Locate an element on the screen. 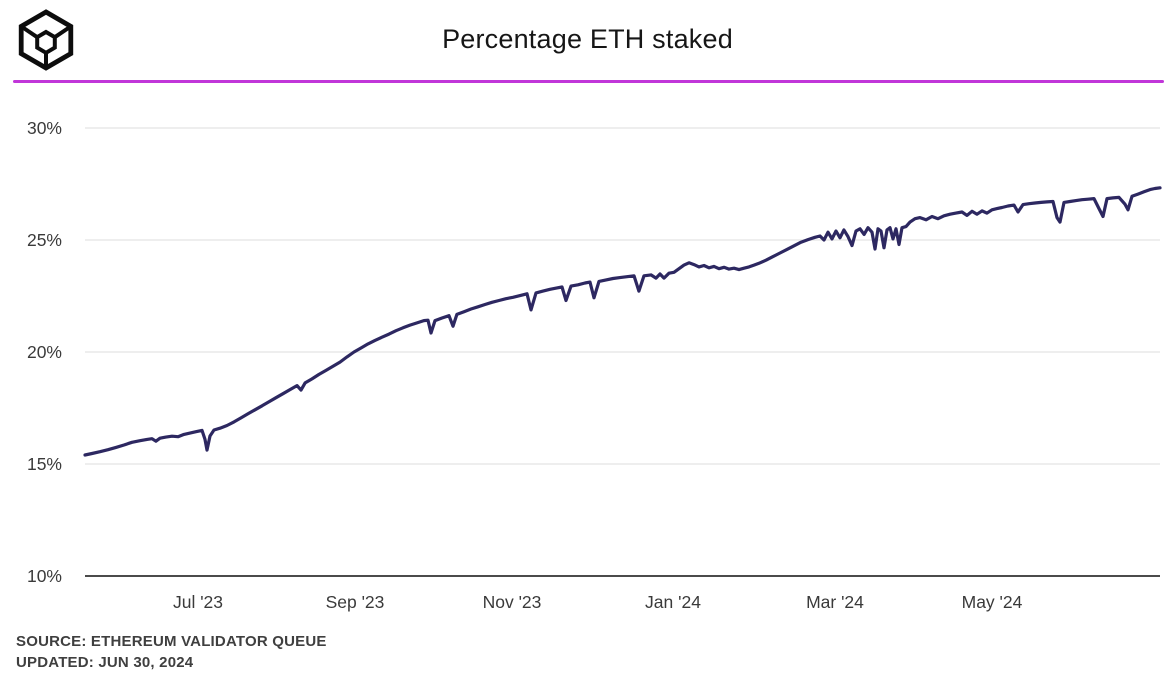 The width and height of the screenshot is (1175, 678). cube-logo-icon is located at coordinates (46, 40).